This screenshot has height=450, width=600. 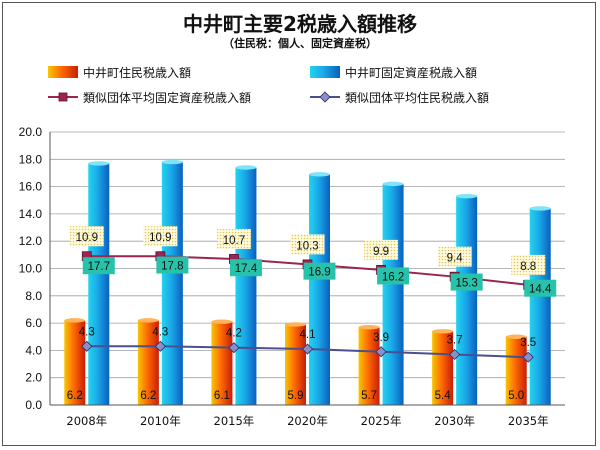 I want to click on y-tick-label: 0.0, so click(x=33, y=405).